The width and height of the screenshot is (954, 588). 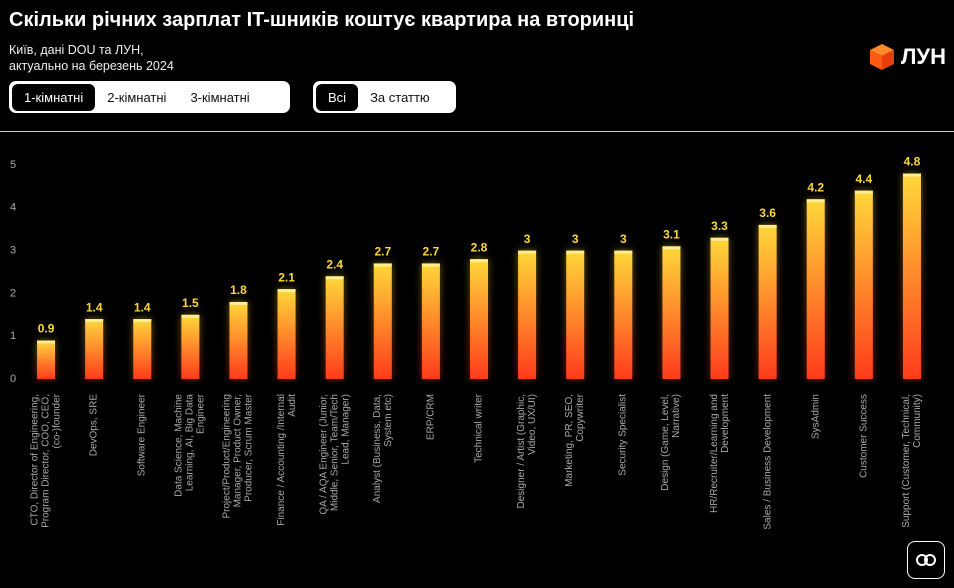 I want to click on rooms-tabs: 1-кімнатні 2-кімнатні 3-кімнатні, so click(x=149, y=97).